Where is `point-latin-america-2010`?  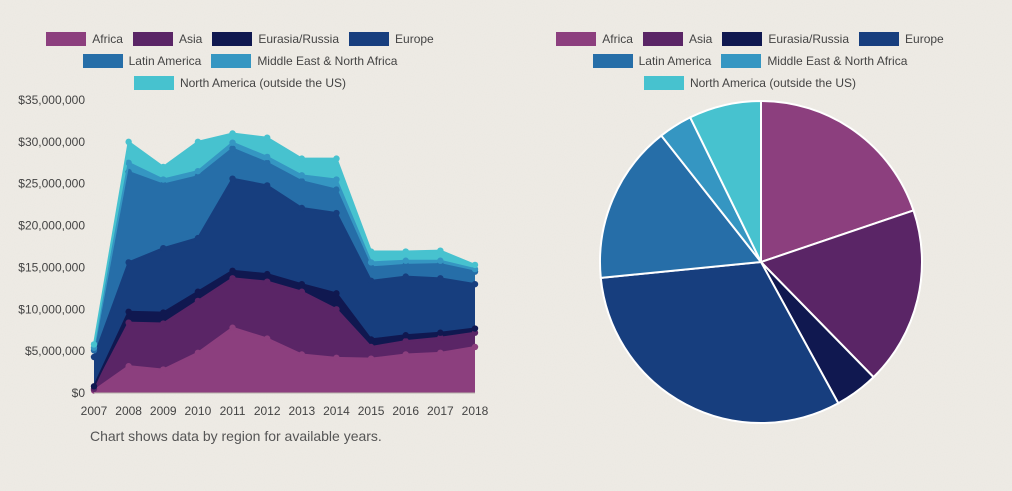
point-latin-america-2010 is located at coordinates (198, 176).